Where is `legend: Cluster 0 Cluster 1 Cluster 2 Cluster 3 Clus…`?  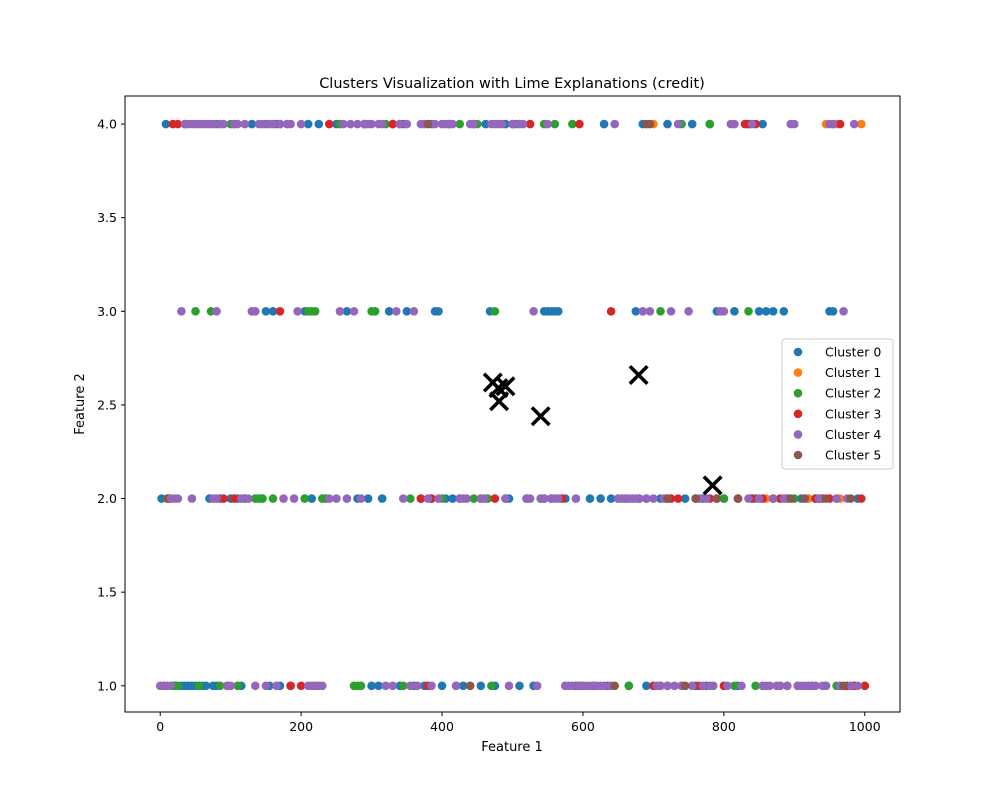 legend: Cluster 0 Cluster 1 Cluster 2 Cluster 3 Clus… is located at coordinates (837, 404).